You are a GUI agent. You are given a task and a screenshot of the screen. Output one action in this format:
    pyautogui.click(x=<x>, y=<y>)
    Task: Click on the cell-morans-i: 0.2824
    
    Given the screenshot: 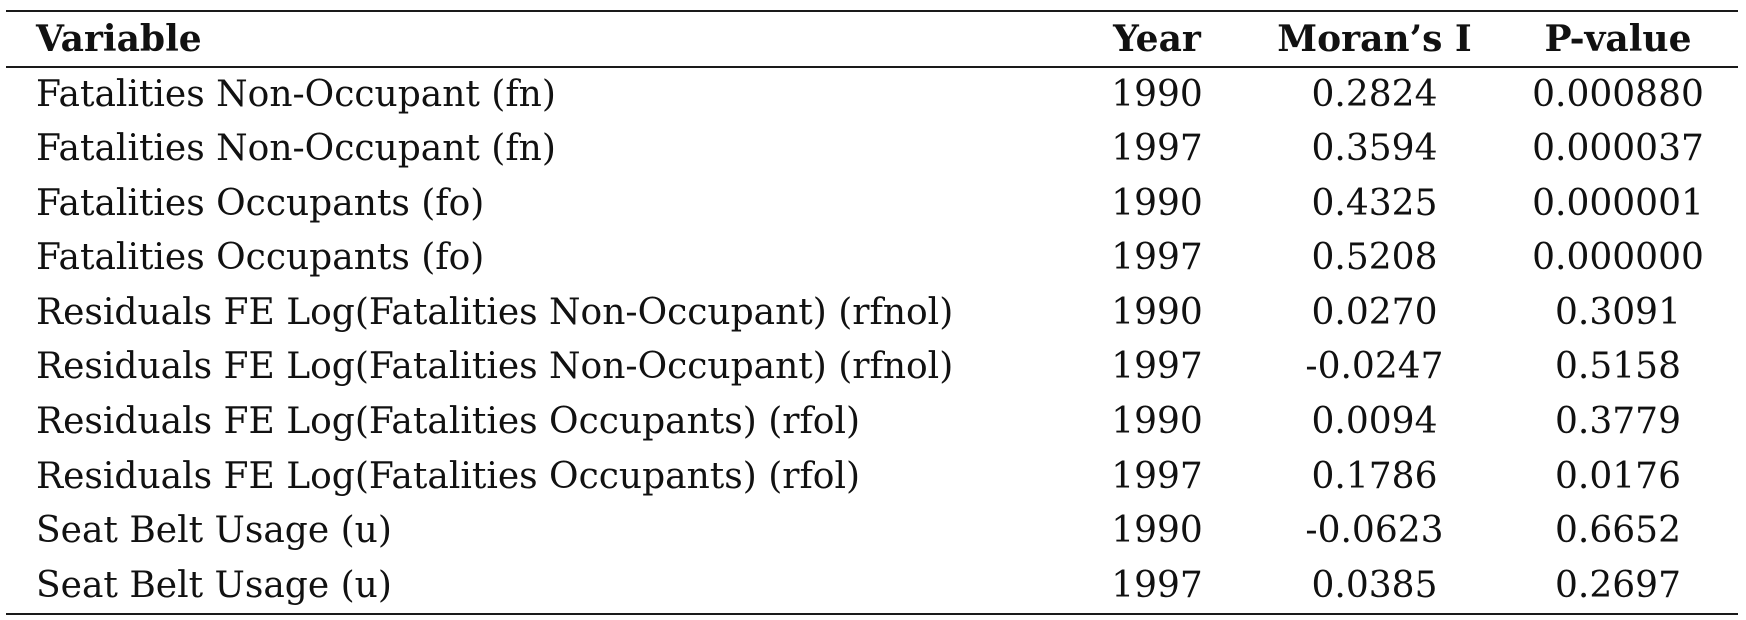 What is the action you would take?
    pyautogui.click(x=1374, y=94)
    